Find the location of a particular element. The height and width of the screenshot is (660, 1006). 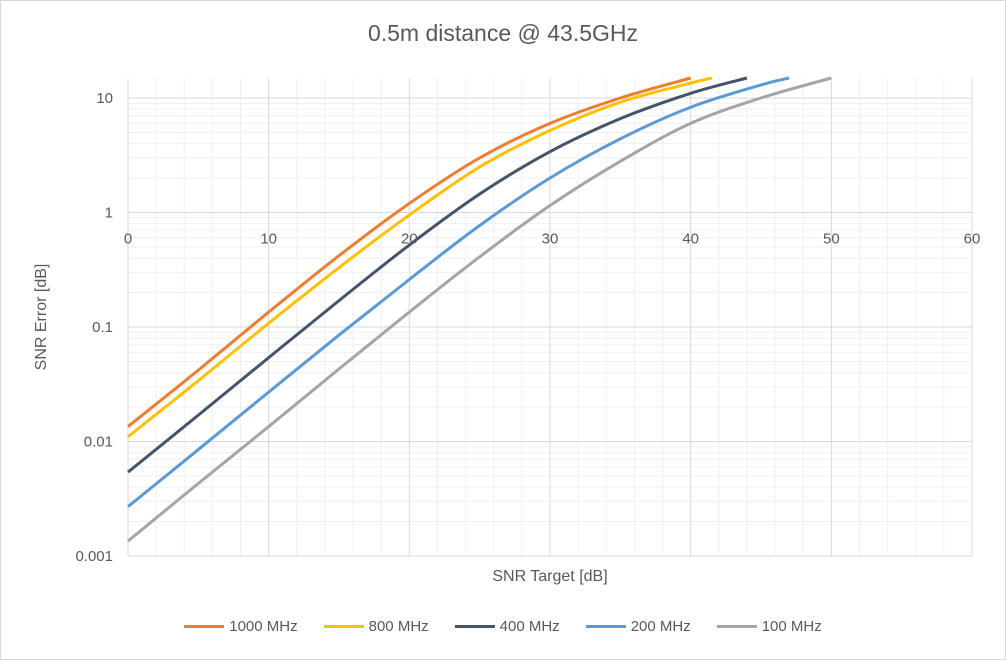

legend-item: 1000 MHz is located at coordinates (241, 626).